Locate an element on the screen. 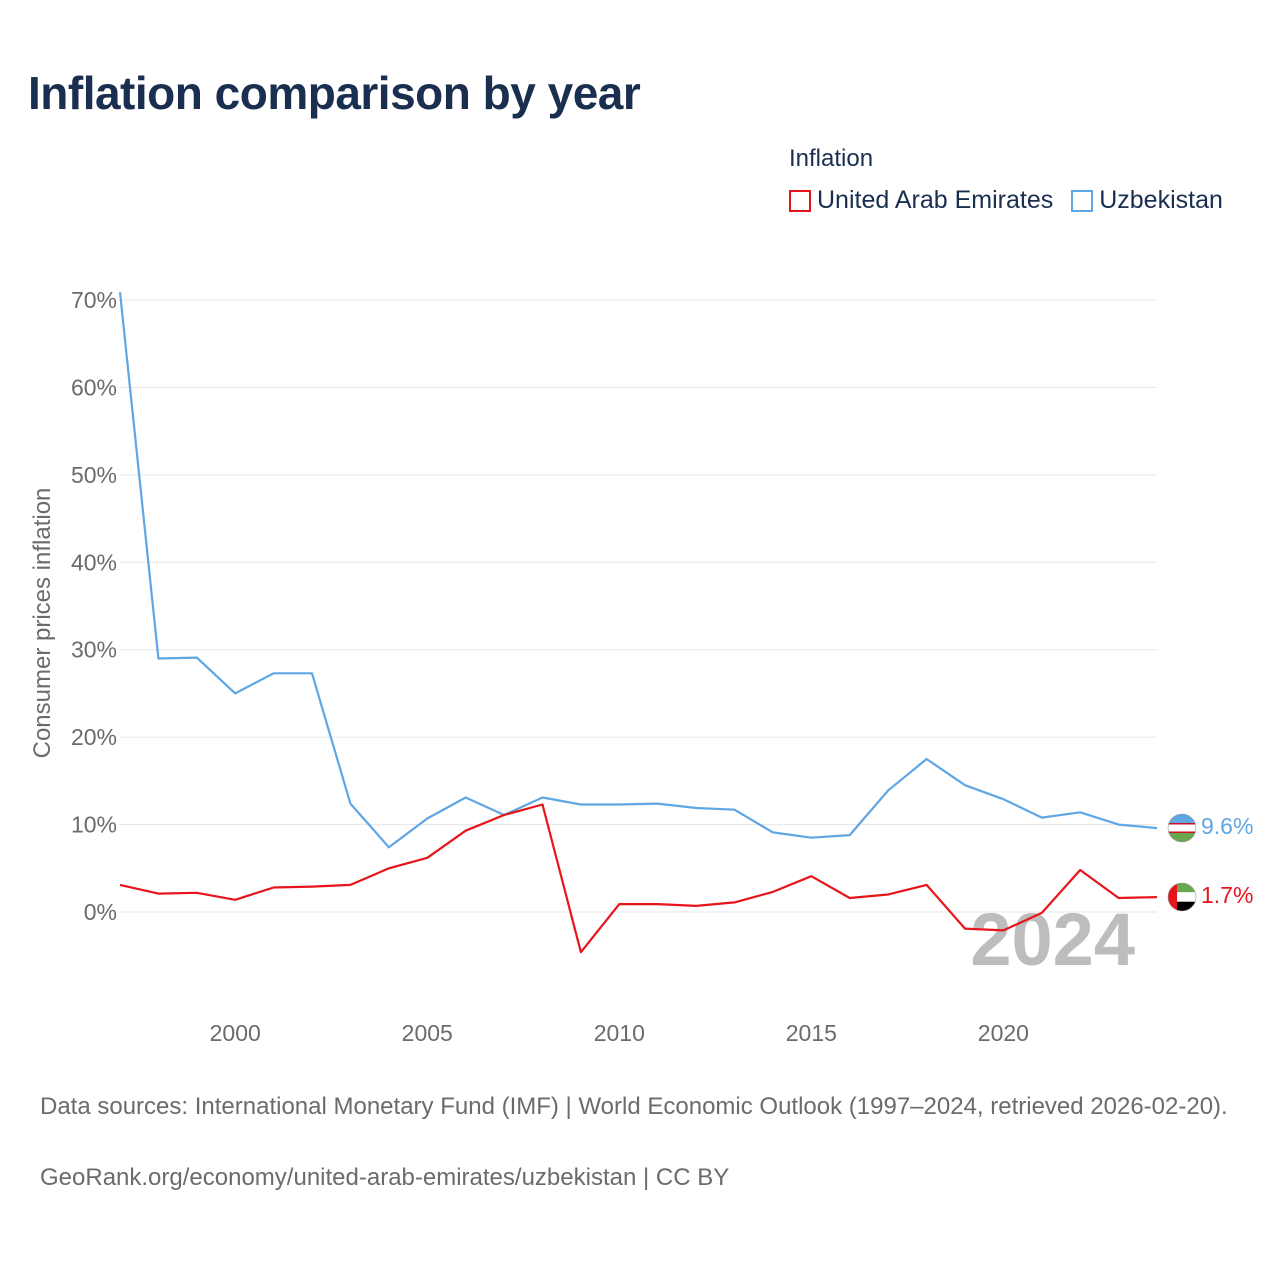  y-tick-label: 60% is located at coordinates (94, 387).